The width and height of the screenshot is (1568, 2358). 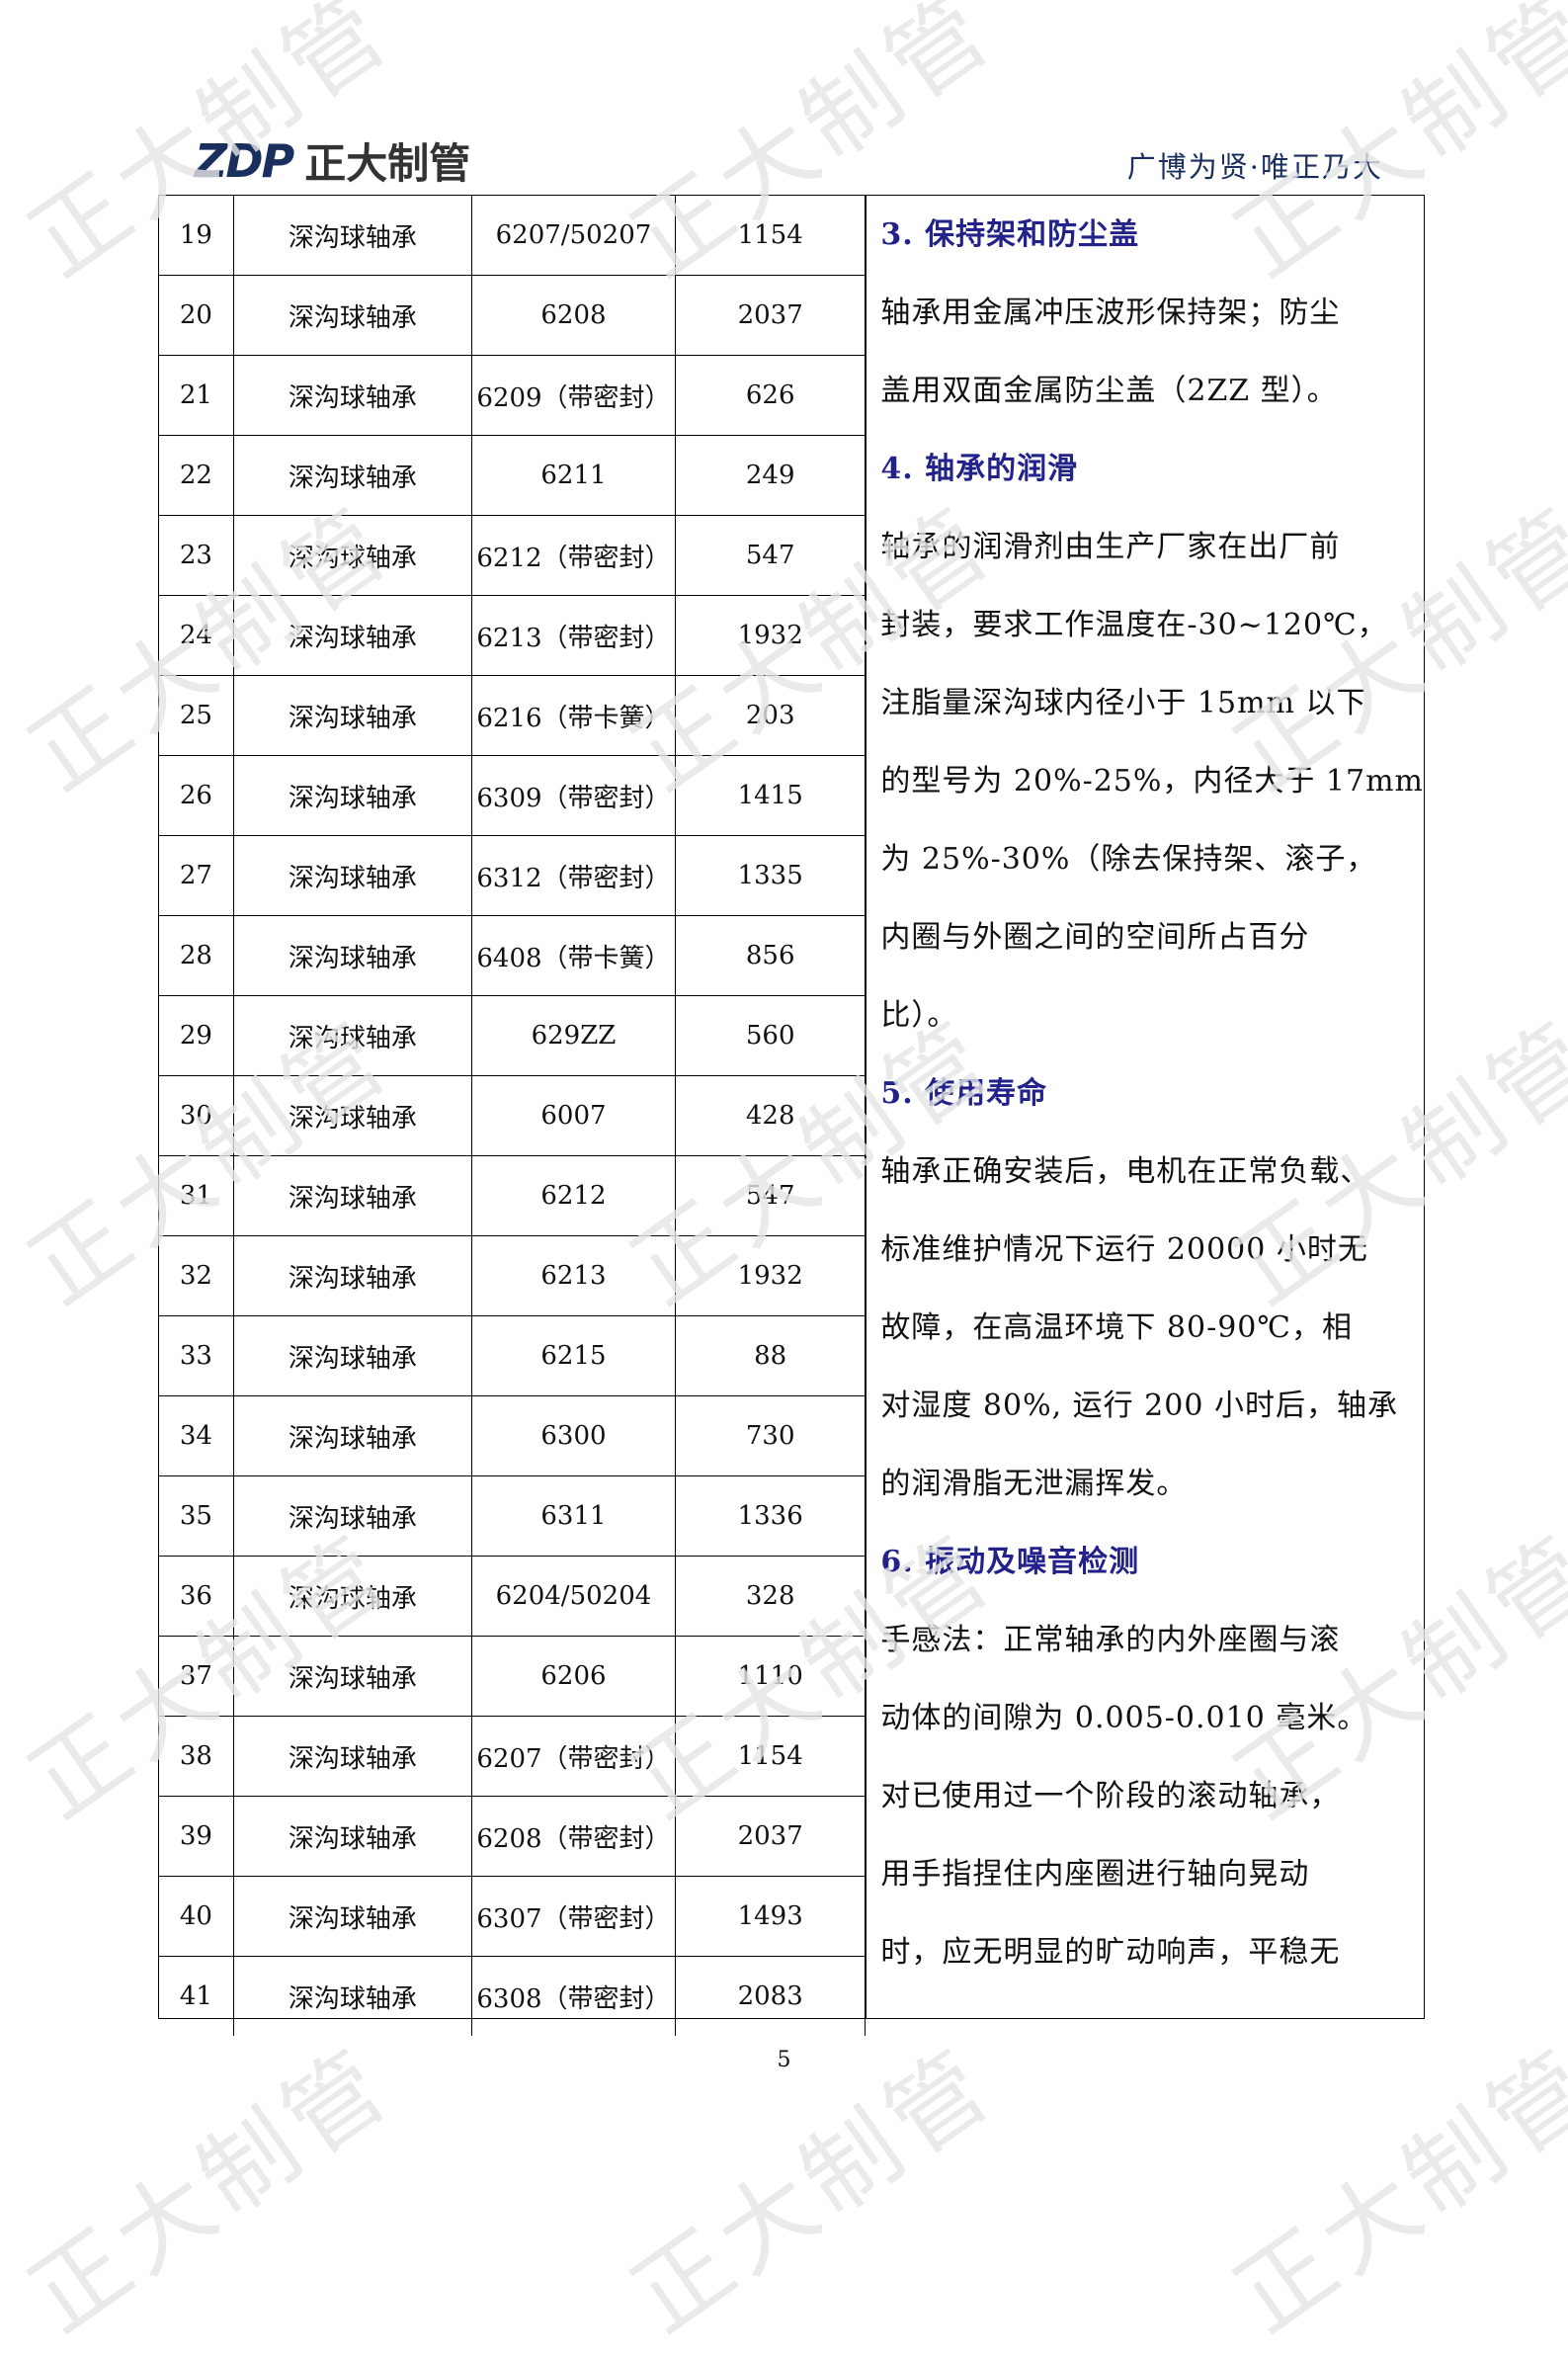 I want to click on quantity-cell: 249, so click(x=770, y=475).